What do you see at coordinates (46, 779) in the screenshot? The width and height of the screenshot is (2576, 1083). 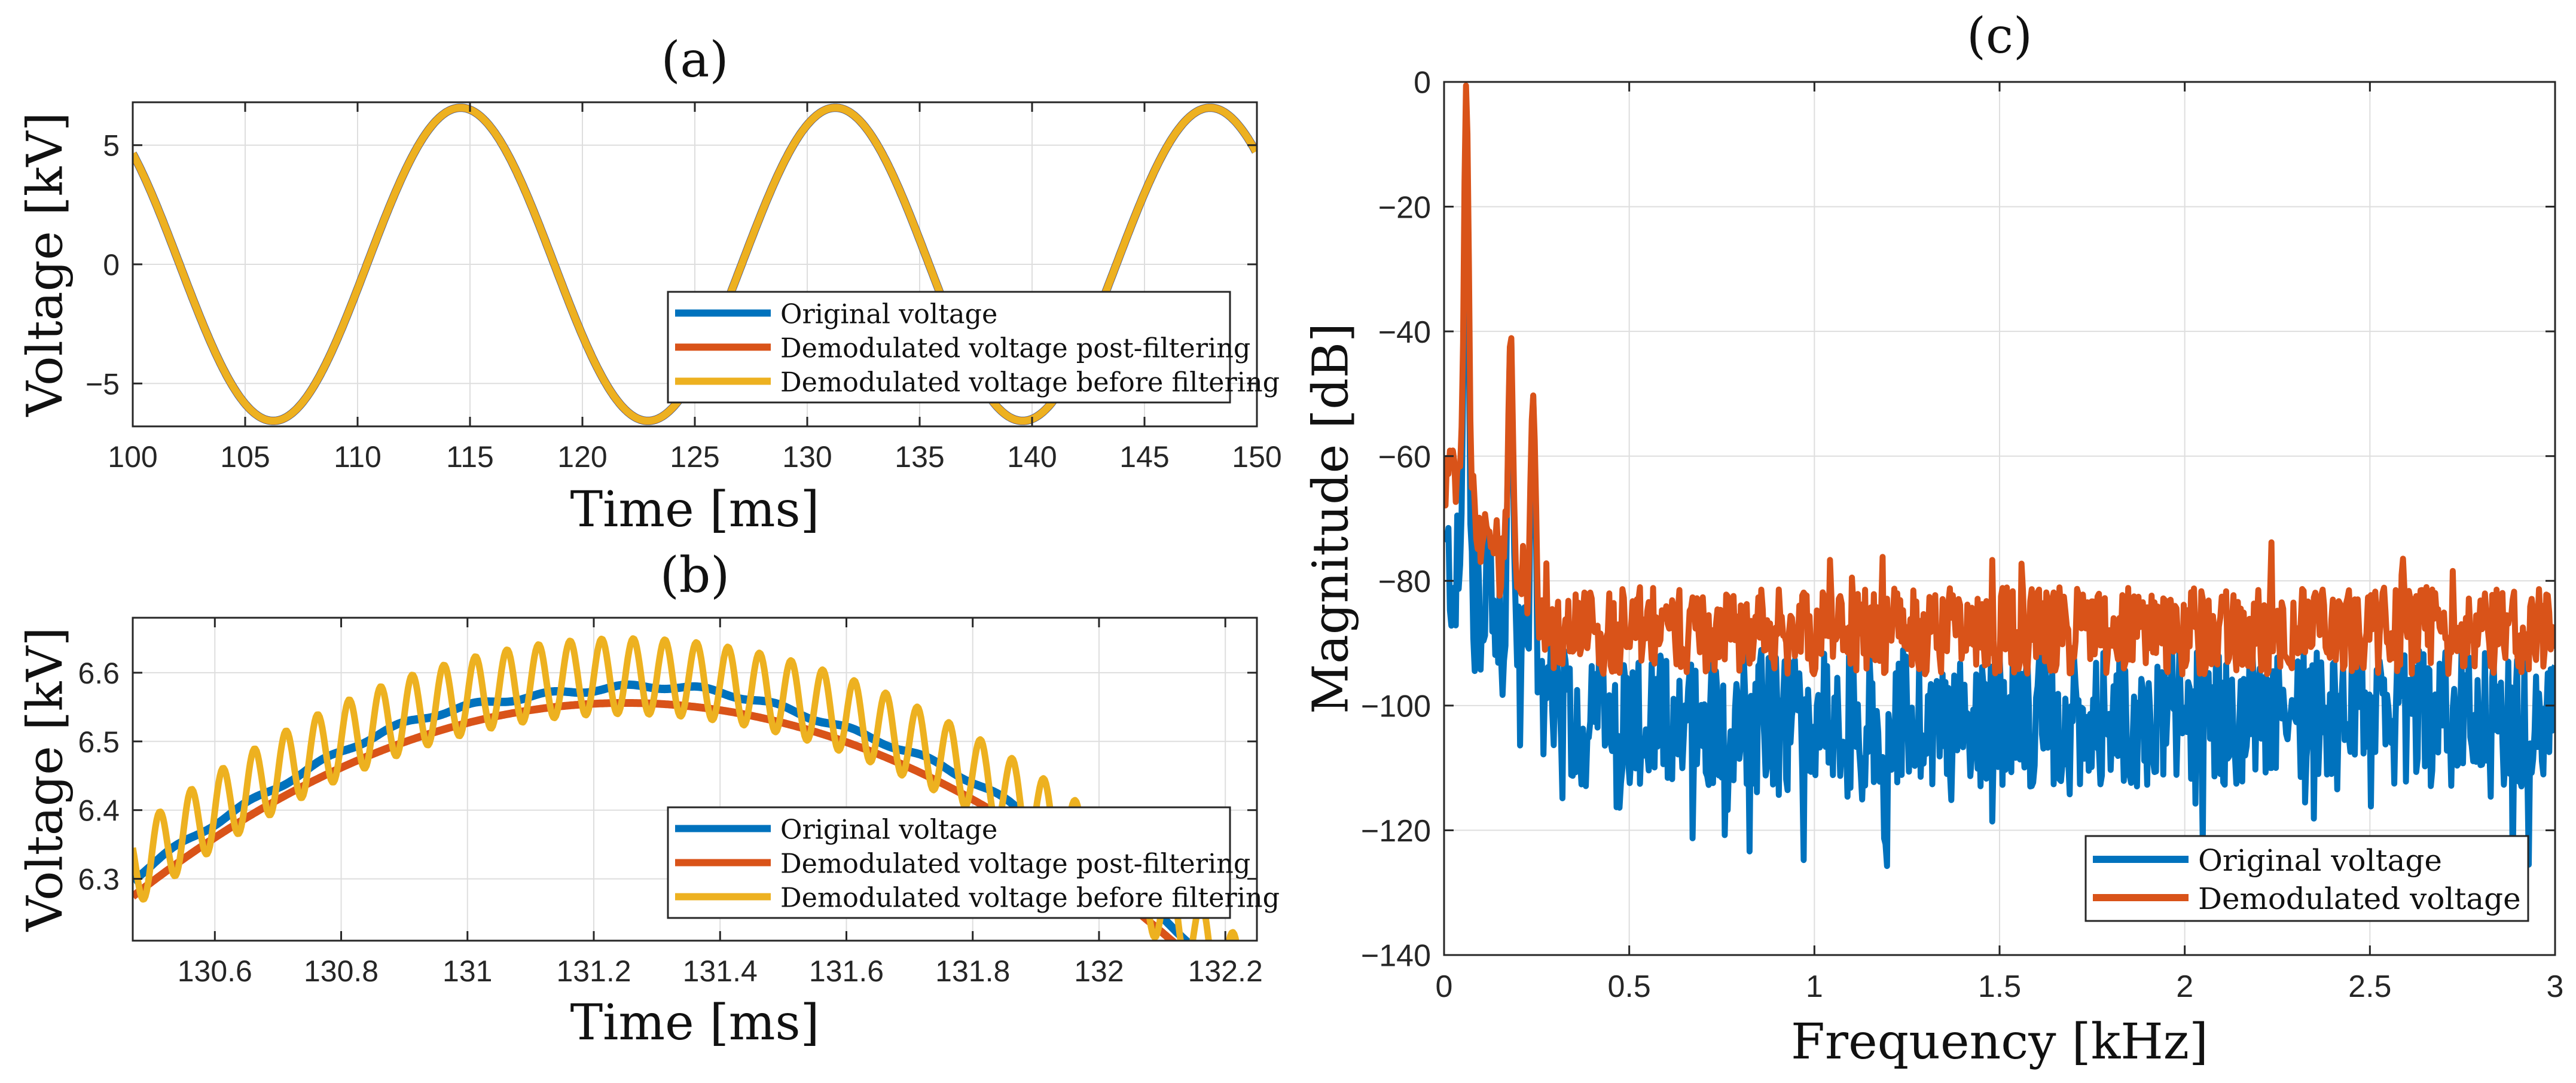 I see `panel-b-y-axis-label: Voltage [kV]` at bounding box center [46, 779].